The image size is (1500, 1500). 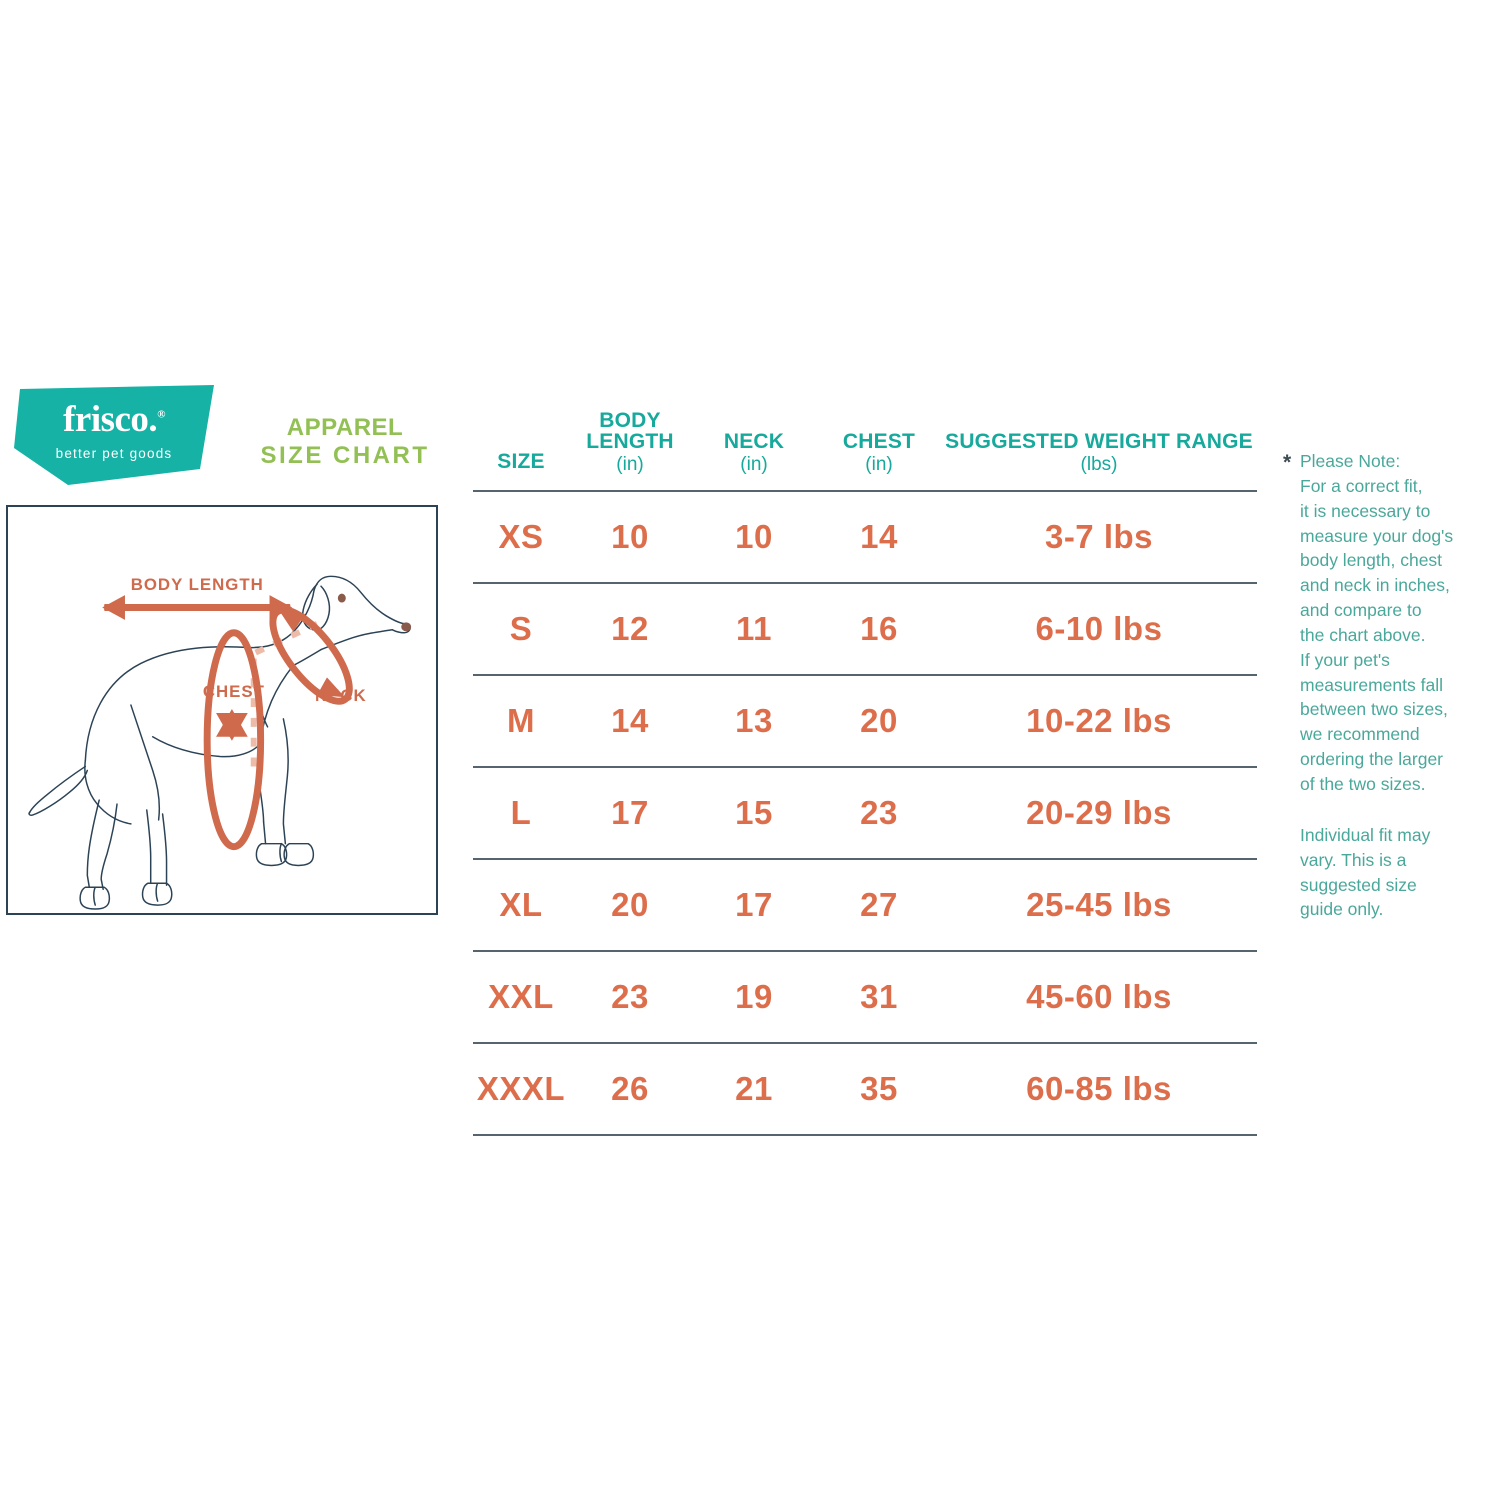 I want to click on cell-body-length: 14, so click(x=630, y=721).